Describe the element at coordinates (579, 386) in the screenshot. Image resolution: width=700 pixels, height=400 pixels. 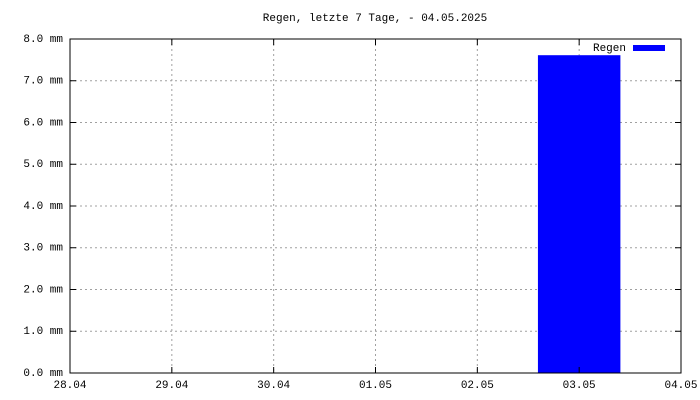
I see `x-tick-label: 03.05` at that location.